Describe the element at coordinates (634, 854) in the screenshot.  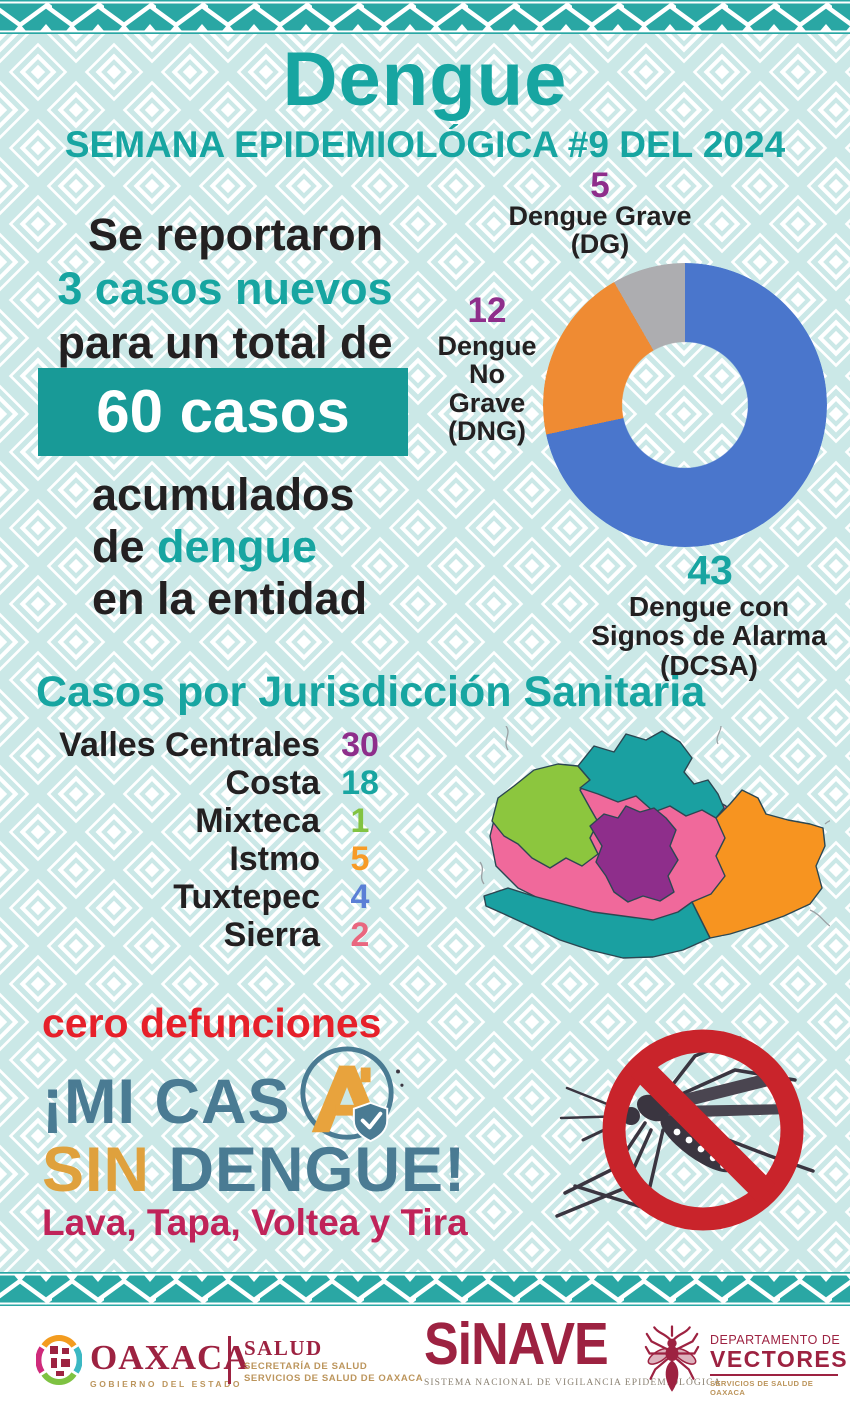
I see `map-region-valles-centrales` at that location.